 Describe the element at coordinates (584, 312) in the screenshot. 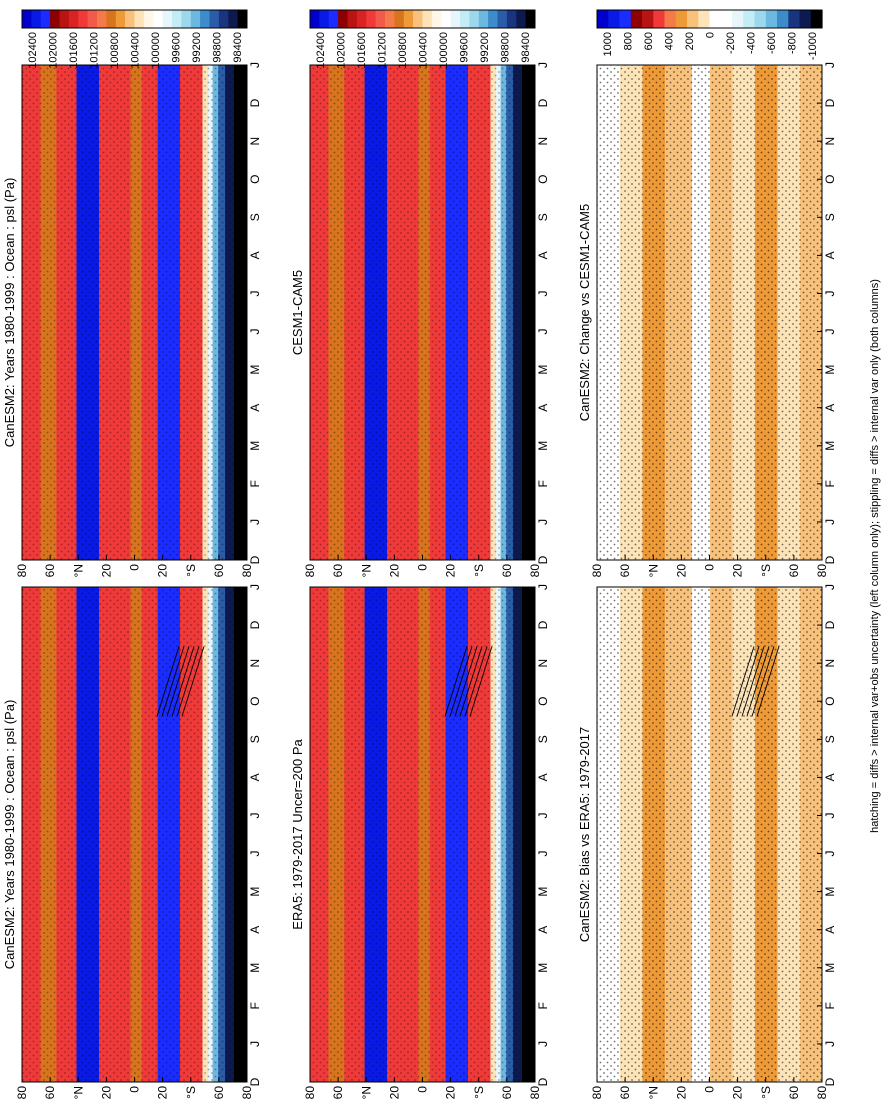

I see `panel-title: CanESM2: Change vs CESM1-CAM5` at that location.